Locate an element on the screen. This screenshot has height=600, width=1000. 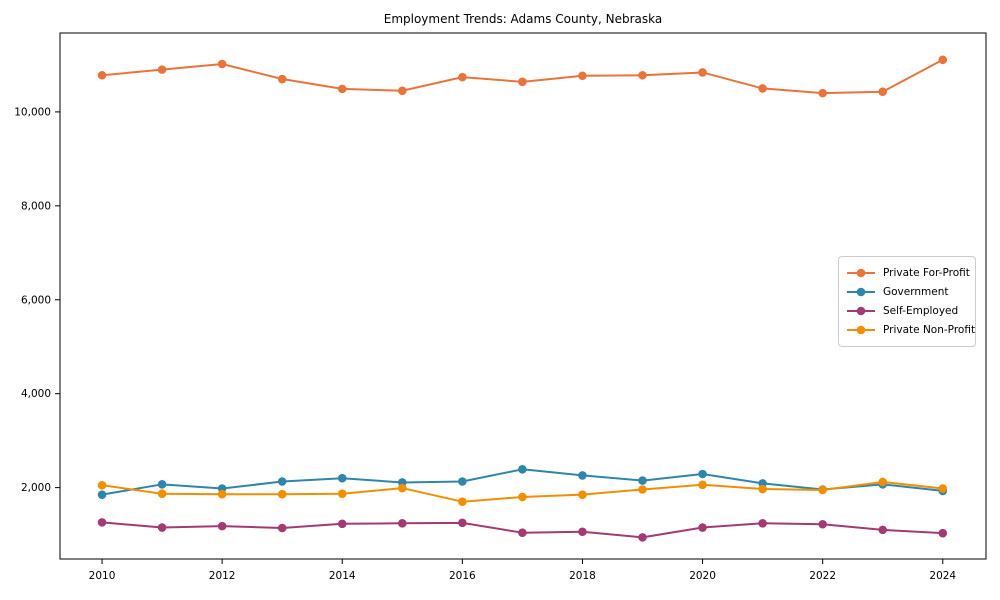
legend-item: Private For-Profit is located at coordinates (908, 273).